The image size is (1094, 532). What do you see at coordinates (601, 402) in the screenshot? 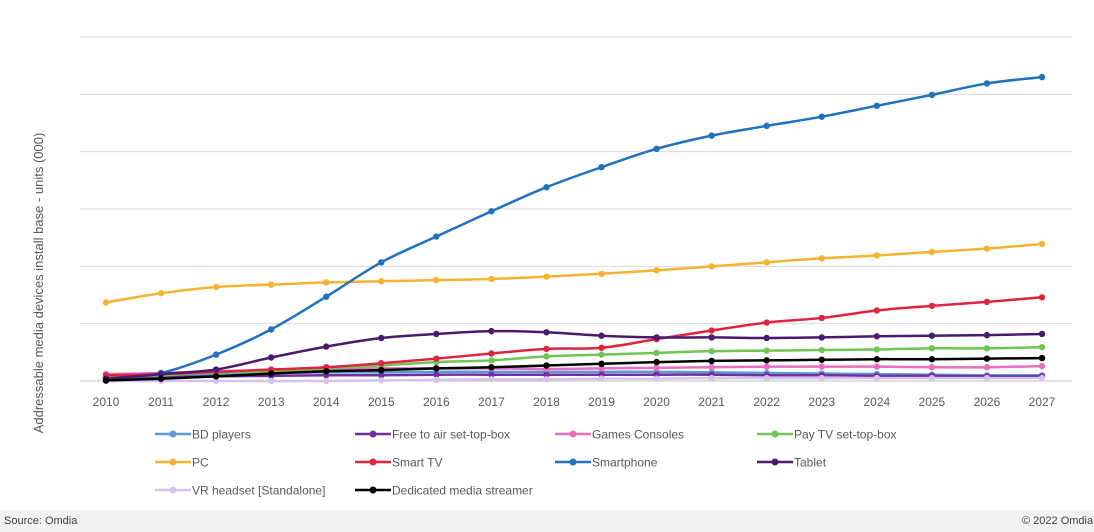
I see `x-tick-label: 2019` at bounding box center [601, 402].